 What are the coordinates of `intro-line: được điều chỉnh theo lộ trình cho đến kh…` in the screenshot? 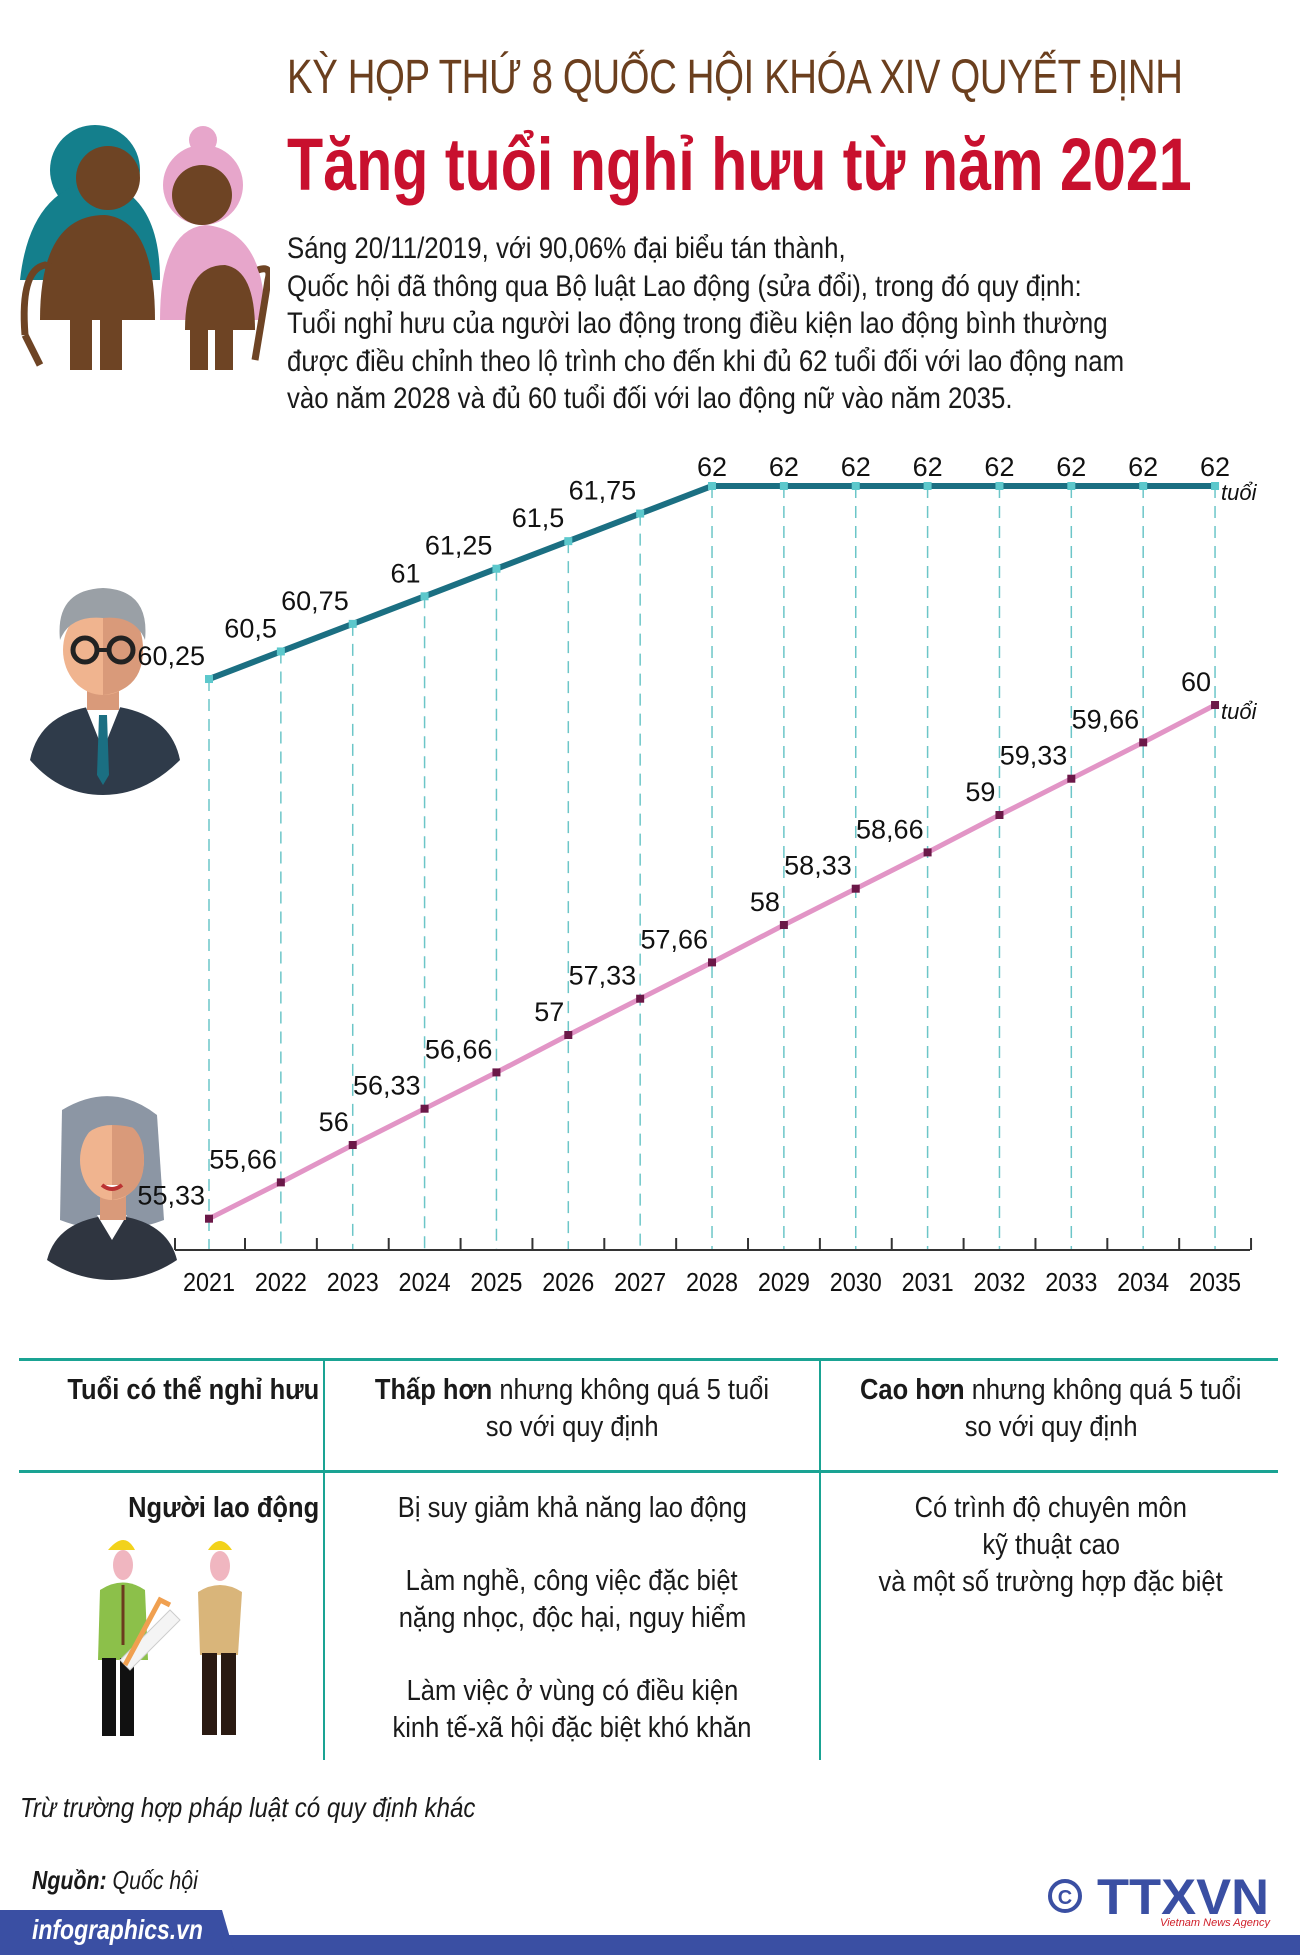 It's located at (706, 361).